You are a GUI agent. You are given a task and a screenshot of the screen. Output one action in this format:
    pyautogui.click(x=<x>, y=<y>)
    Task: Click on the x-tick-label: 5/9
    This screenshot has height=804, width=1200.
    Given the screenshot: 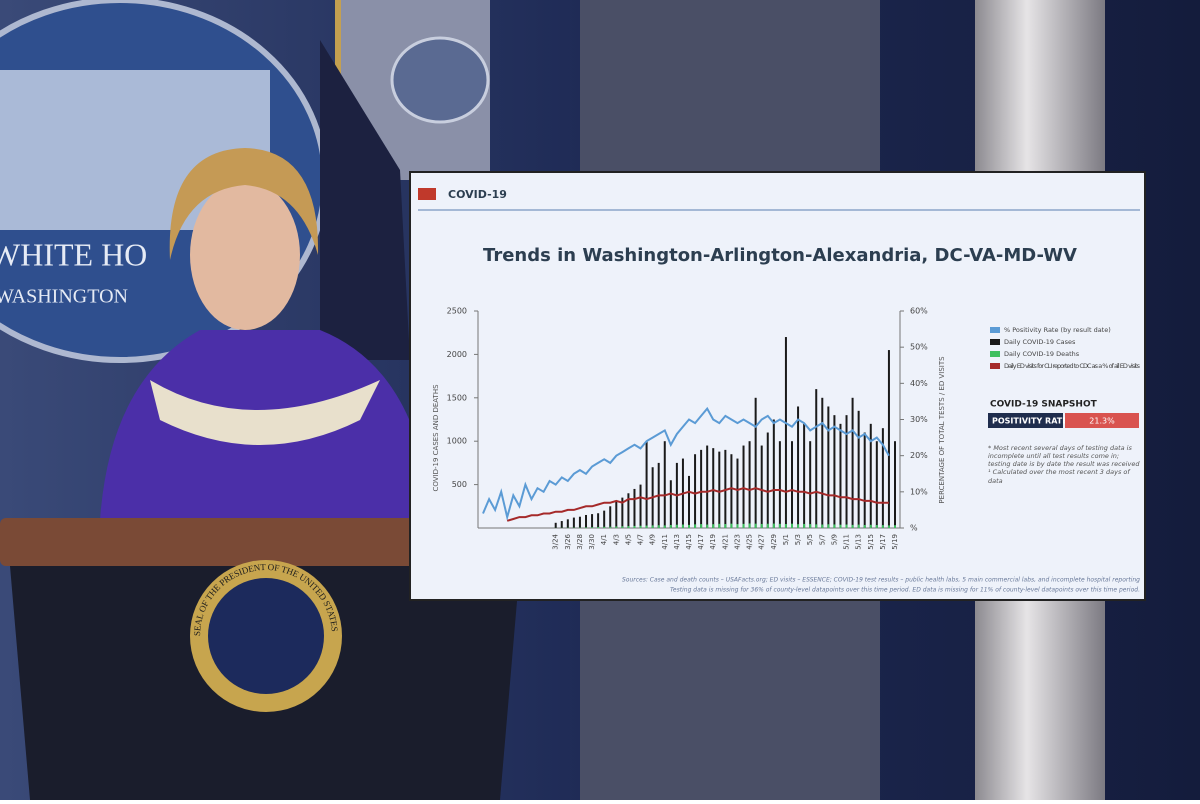 What is the action you would take?
    pyautogui.click(x=834, y=539)
    